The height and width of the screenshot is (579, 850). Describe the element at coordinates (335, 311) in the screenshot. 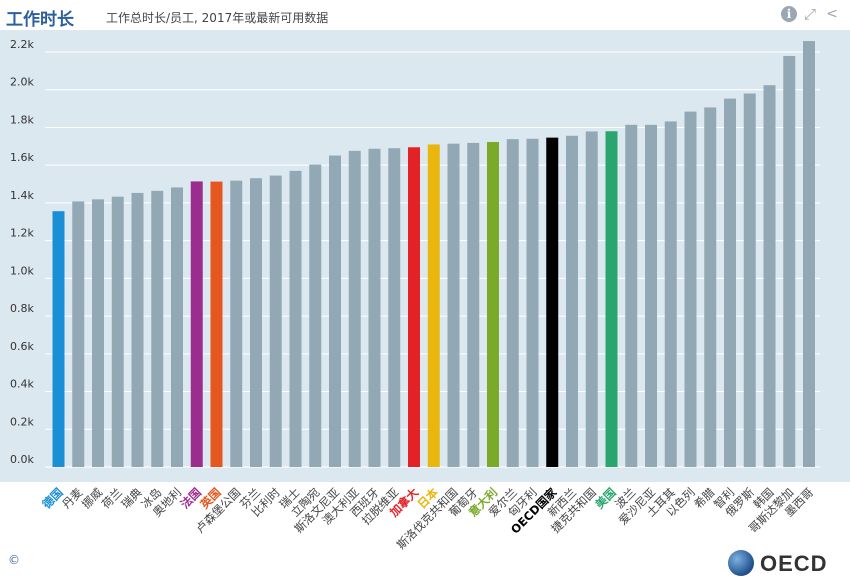

I see `bar: 斯洛文尼亚: 1651` at that location.